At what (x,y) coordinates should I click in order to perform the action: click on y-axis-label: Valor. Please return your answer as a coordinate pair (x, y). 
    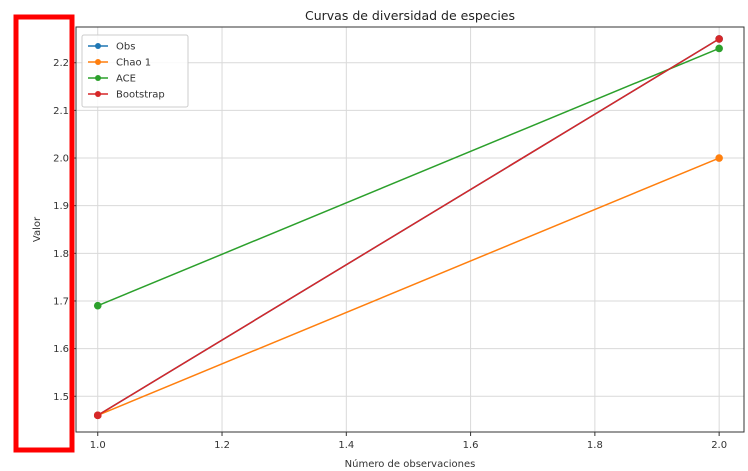
    Looking at the image, I should click on (37, 229).